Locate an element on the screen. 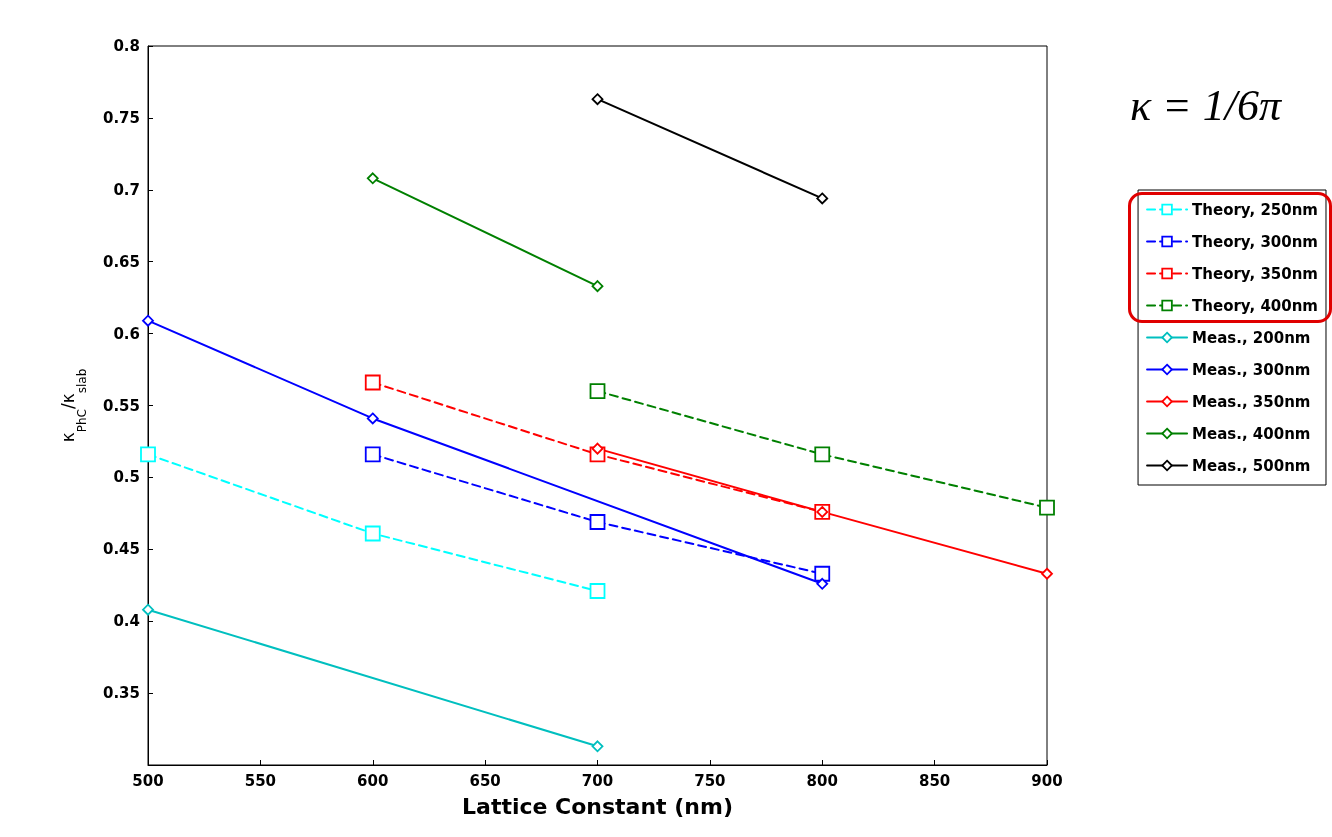 Image resolution: width=1332 pixels, height=837 pixels. x-tick-label: 550 is located at coordinates (260, 780).